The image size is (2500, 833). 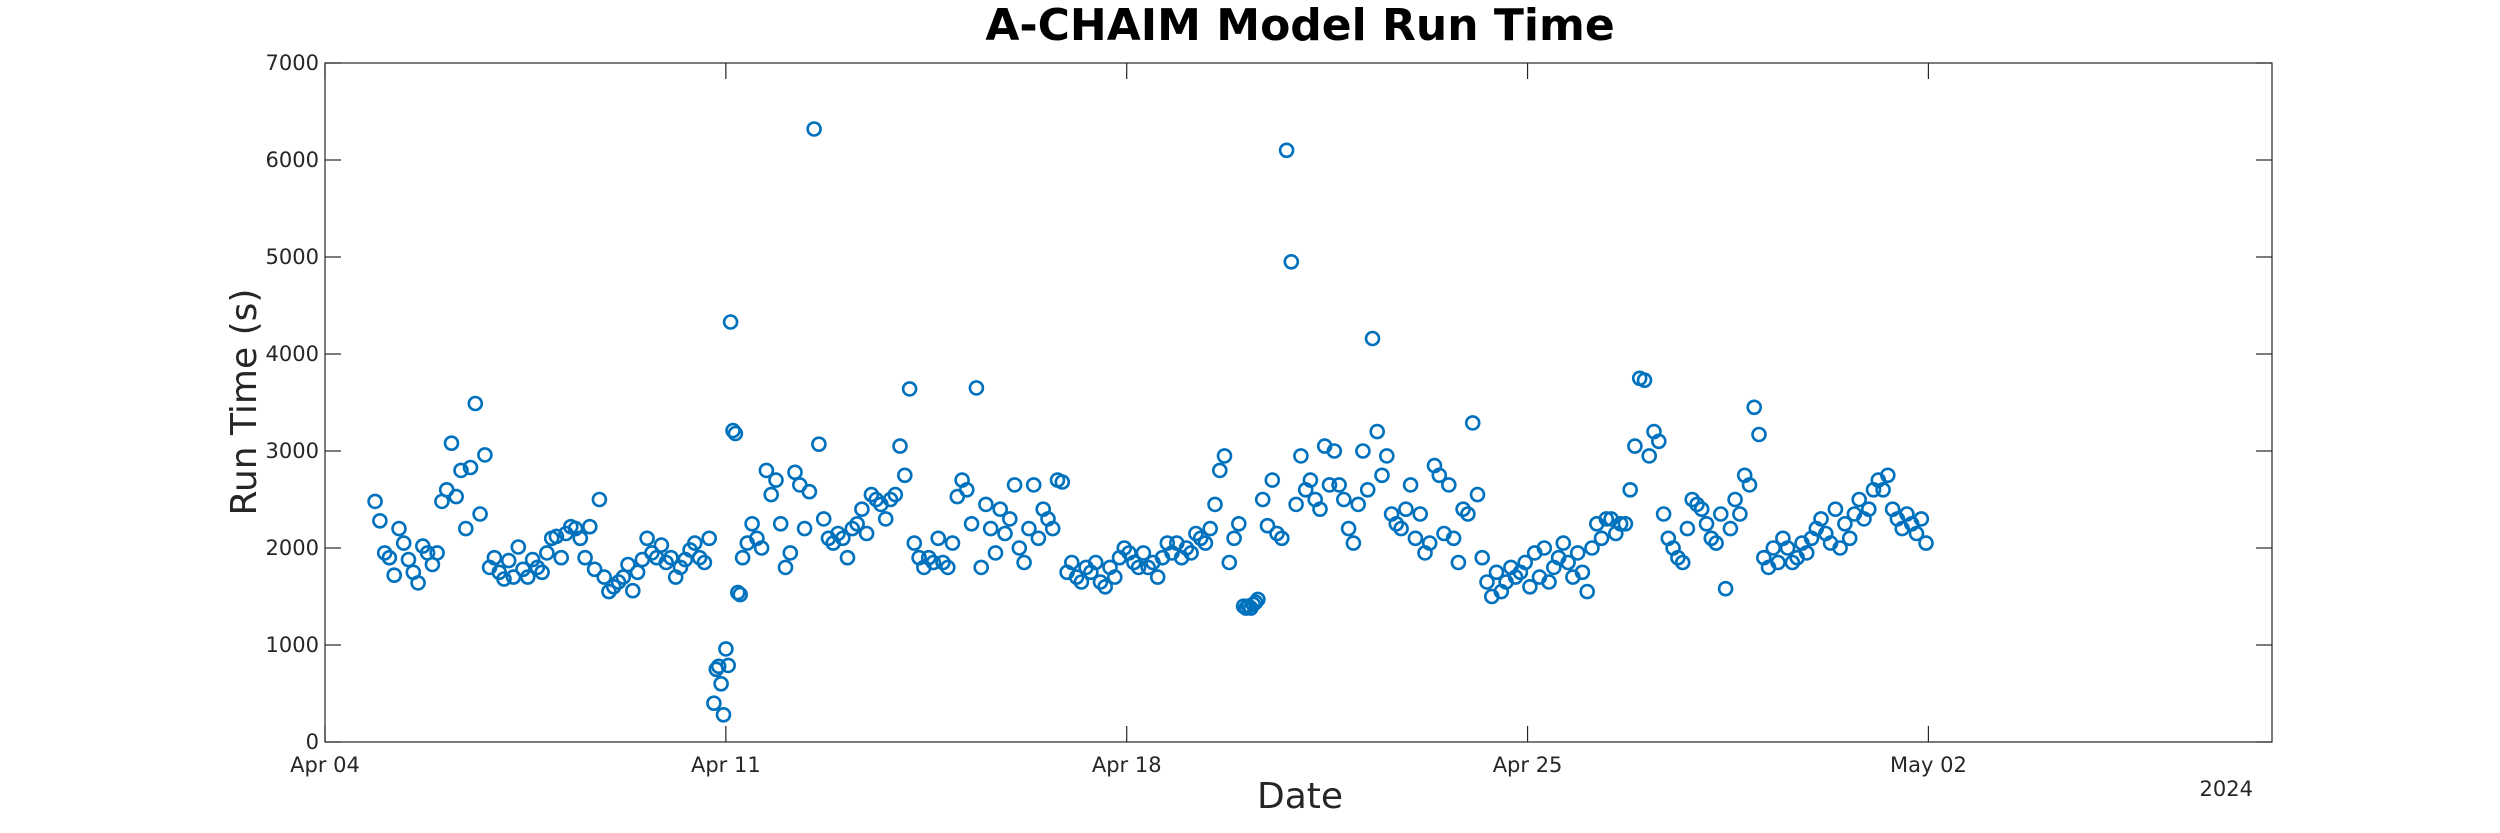 I want to click on y-tick-label: 5000, so click(x=292, y=257).